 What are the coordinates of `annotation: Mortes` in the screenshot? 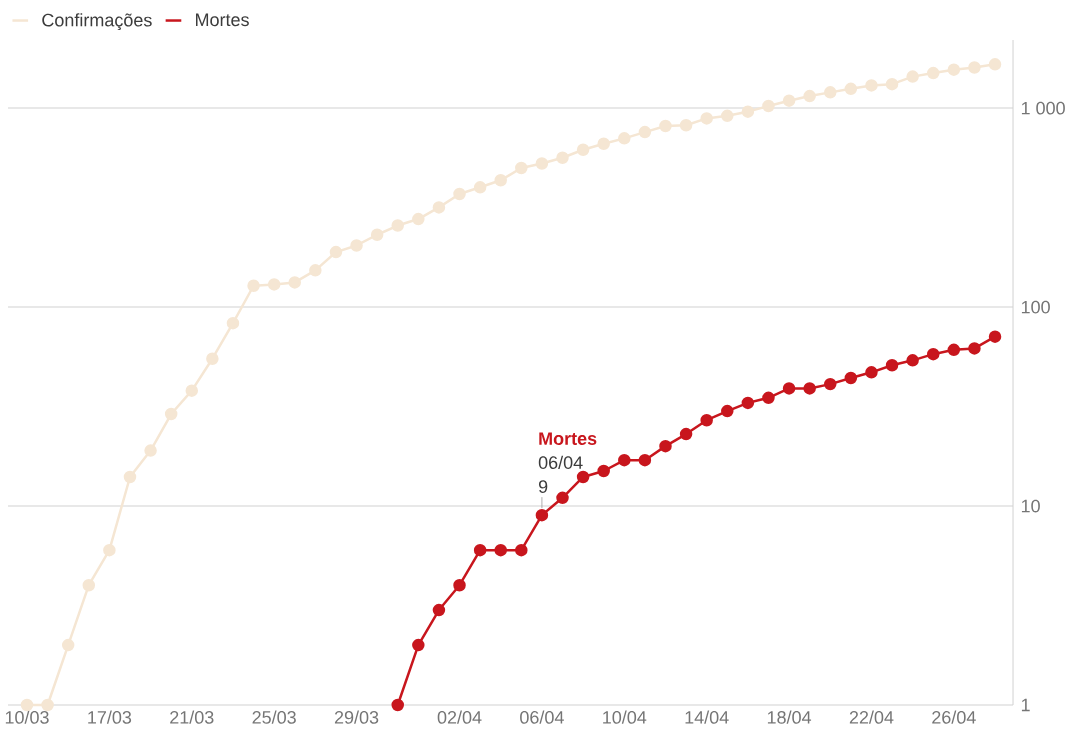 It's located at (568, 438).